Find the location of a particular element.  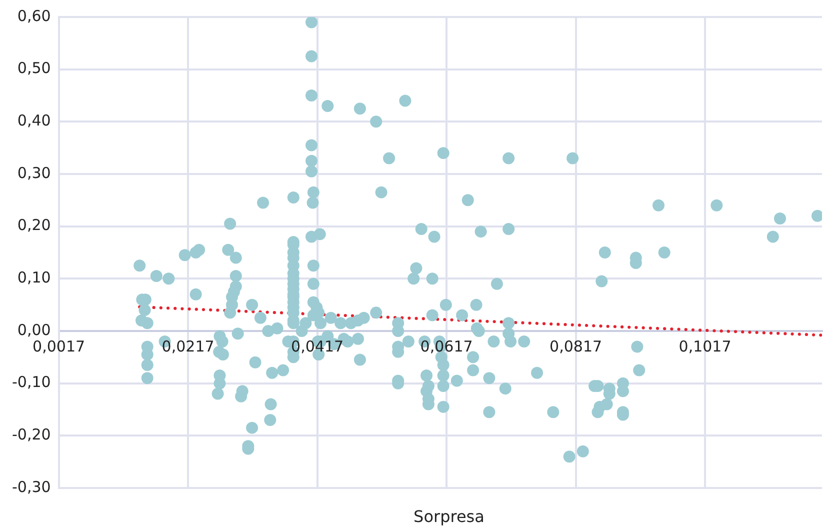

x-axis-title: Sorpresa is located at coordinates (449, 516).